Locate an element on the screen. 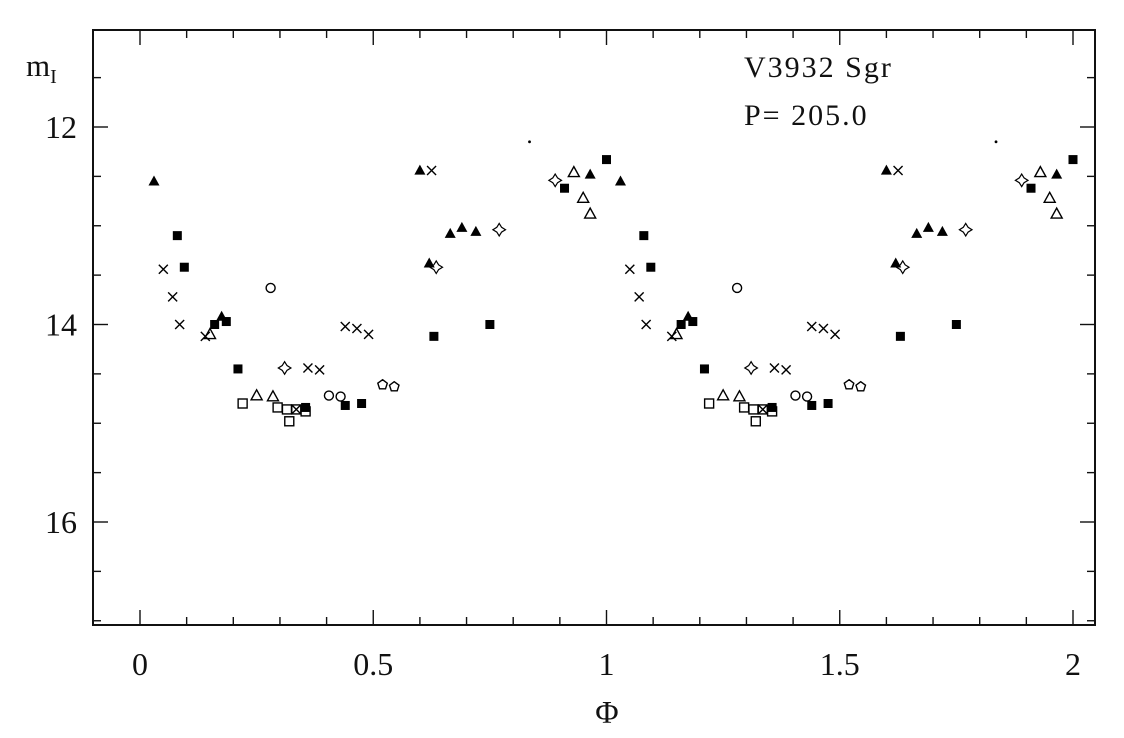  x-tick-label: 1.5 is located at coordinates (840, 664).